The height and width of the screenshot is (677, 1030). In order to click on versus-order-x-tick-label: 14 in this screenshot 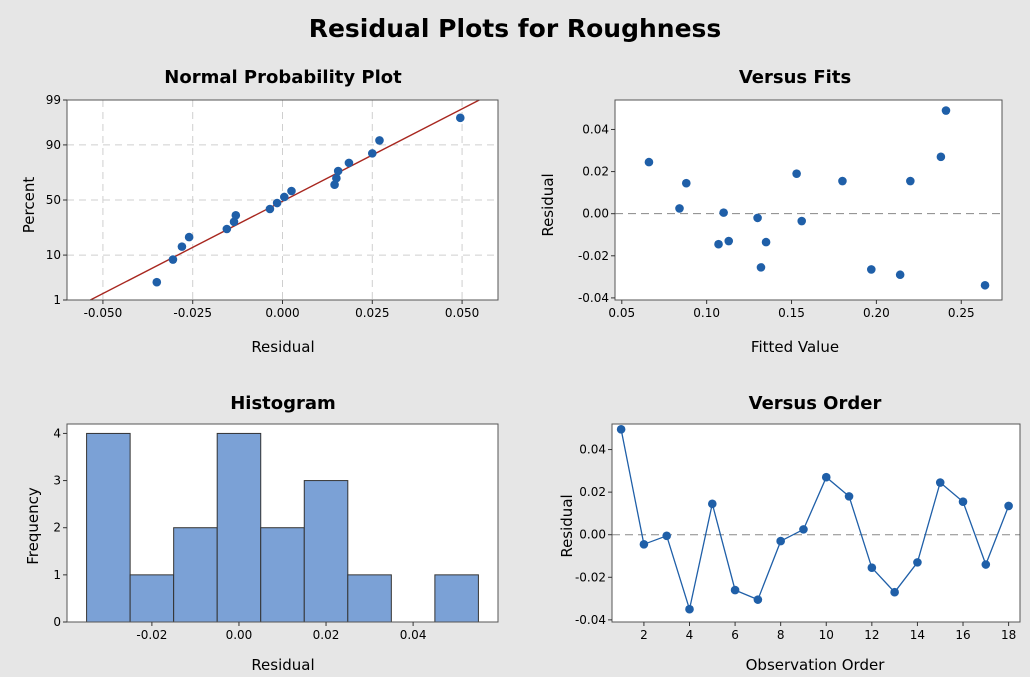, I will do `click(917, 635)`.